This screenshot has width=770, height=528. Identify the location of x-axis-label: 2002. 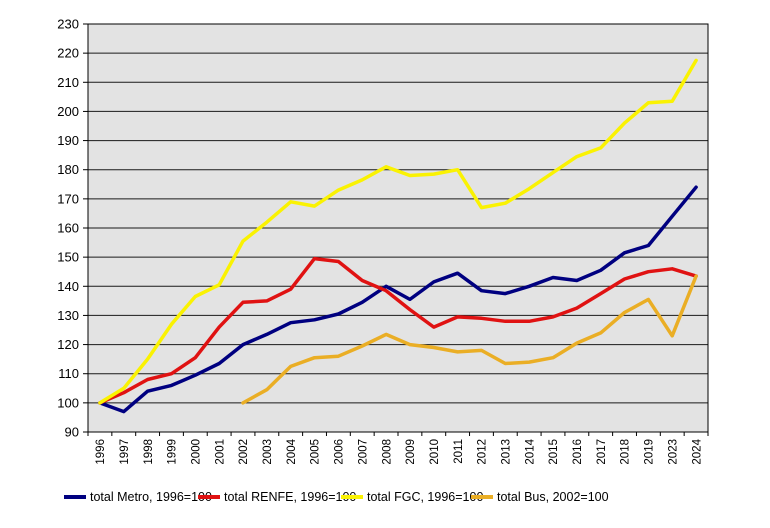
(244, 452).